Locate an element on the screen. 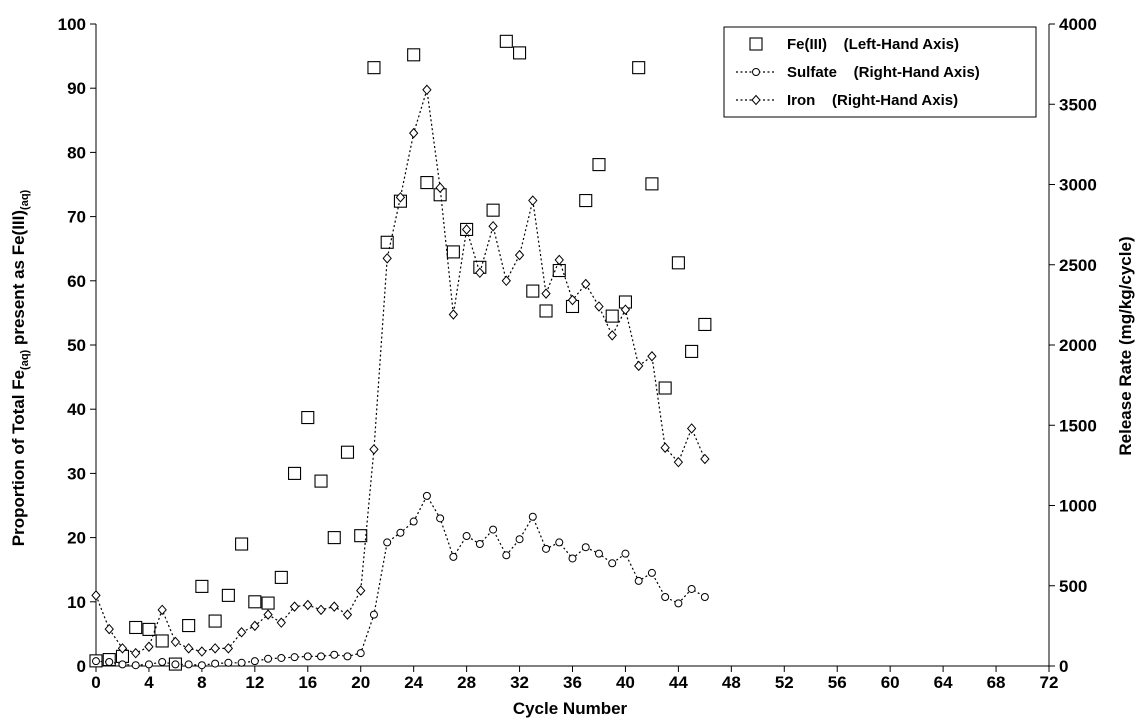 The width and height of the screenshot is (1146, 722). x-axis-ticks: 0 4 8 12 16 20 24 28 32 36 40 44 48 52 56 60 64 68 72 is located at coordinates (574, 679).